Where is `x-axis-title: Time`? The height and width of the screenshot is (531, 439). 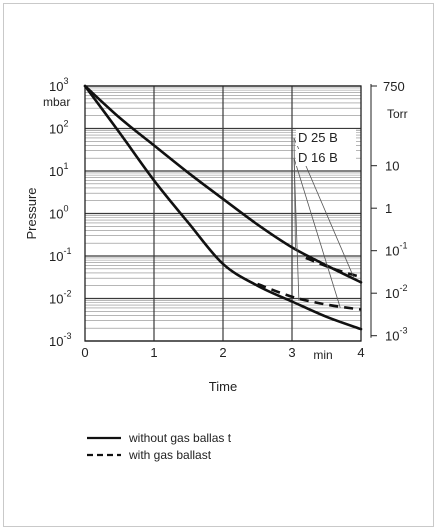 x-axis-title: Time is located at coordinates (223, 386).